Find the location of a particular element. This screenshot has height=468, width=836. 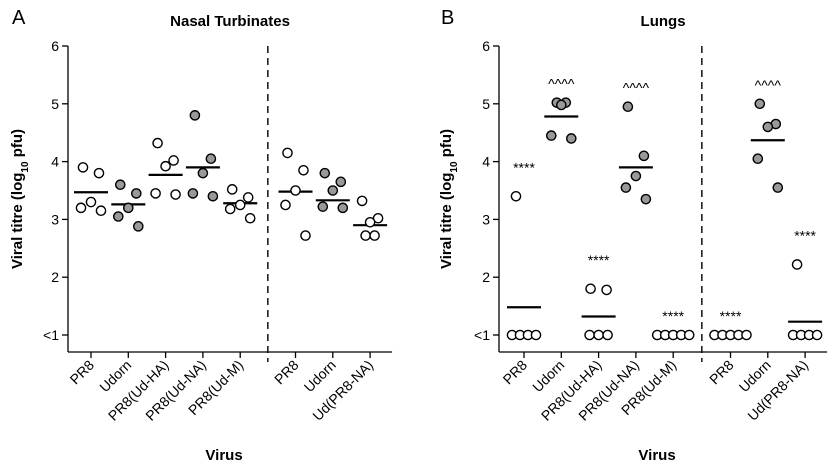

panel-letter: A is located at coordinates (19, 18).